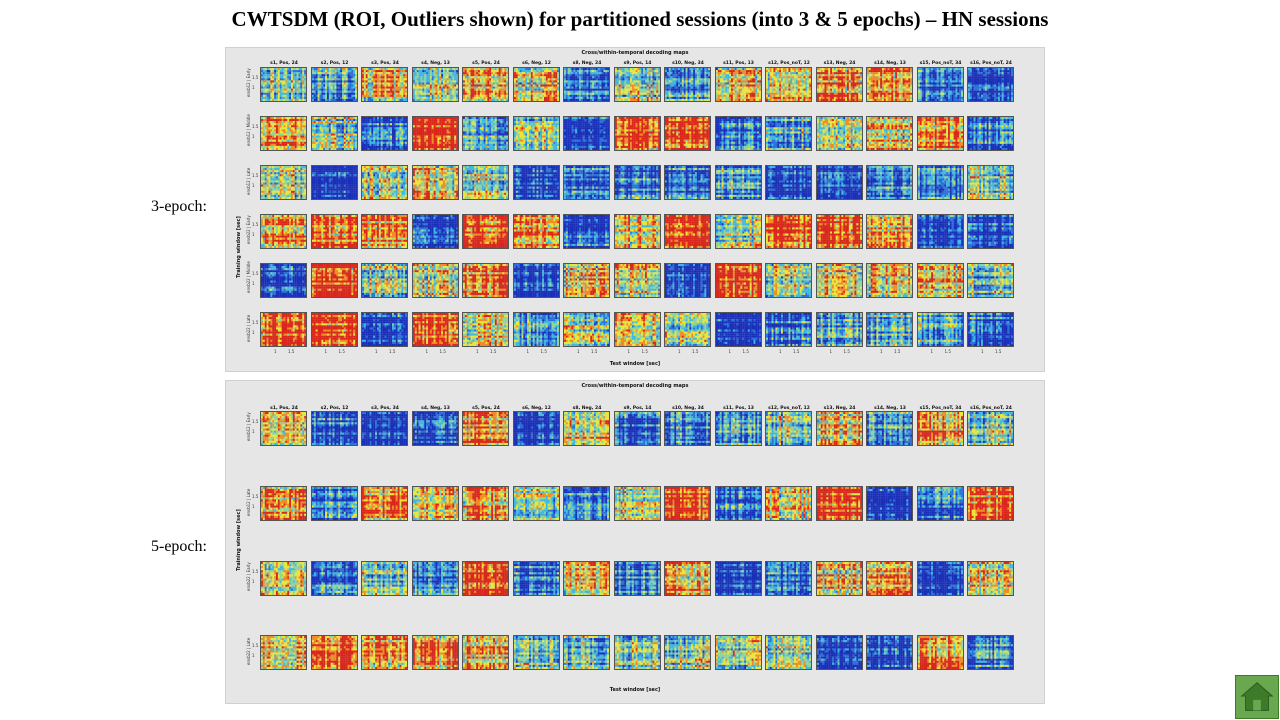 The height and width of the screenshot is (720, 1280). Describe the element at coordinates (385, 63) in the screenshot. I see `column-title: s3, Pos, 34` at that location.